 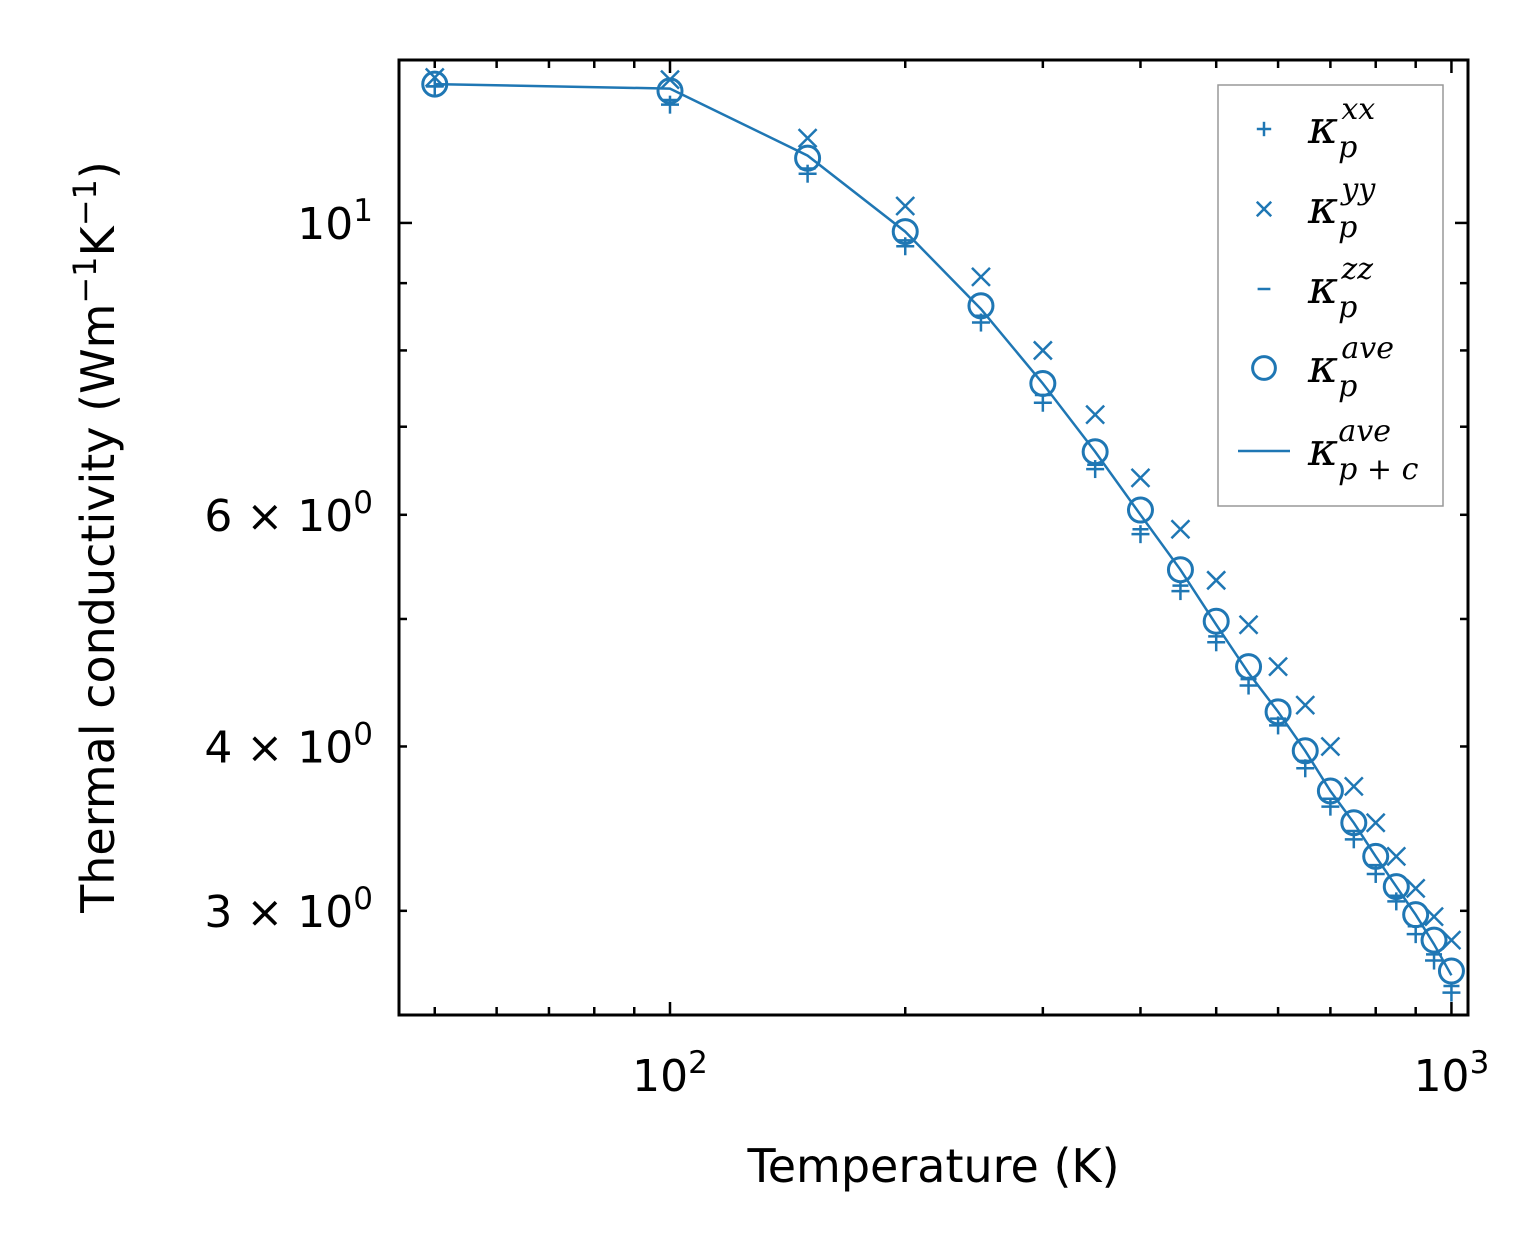 I want to click on legend-label: κpzz, so click(x=1340, y=288).